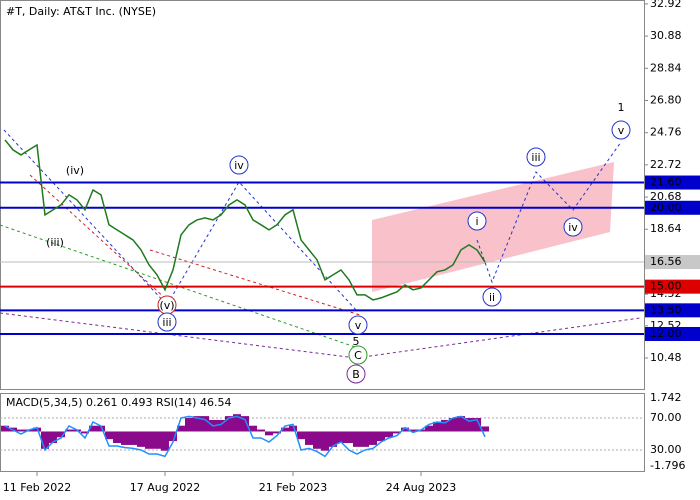 The width and height of the screenshot is (700, 500). I want to click on y-tick-label: -1.796, so click(667, 465).